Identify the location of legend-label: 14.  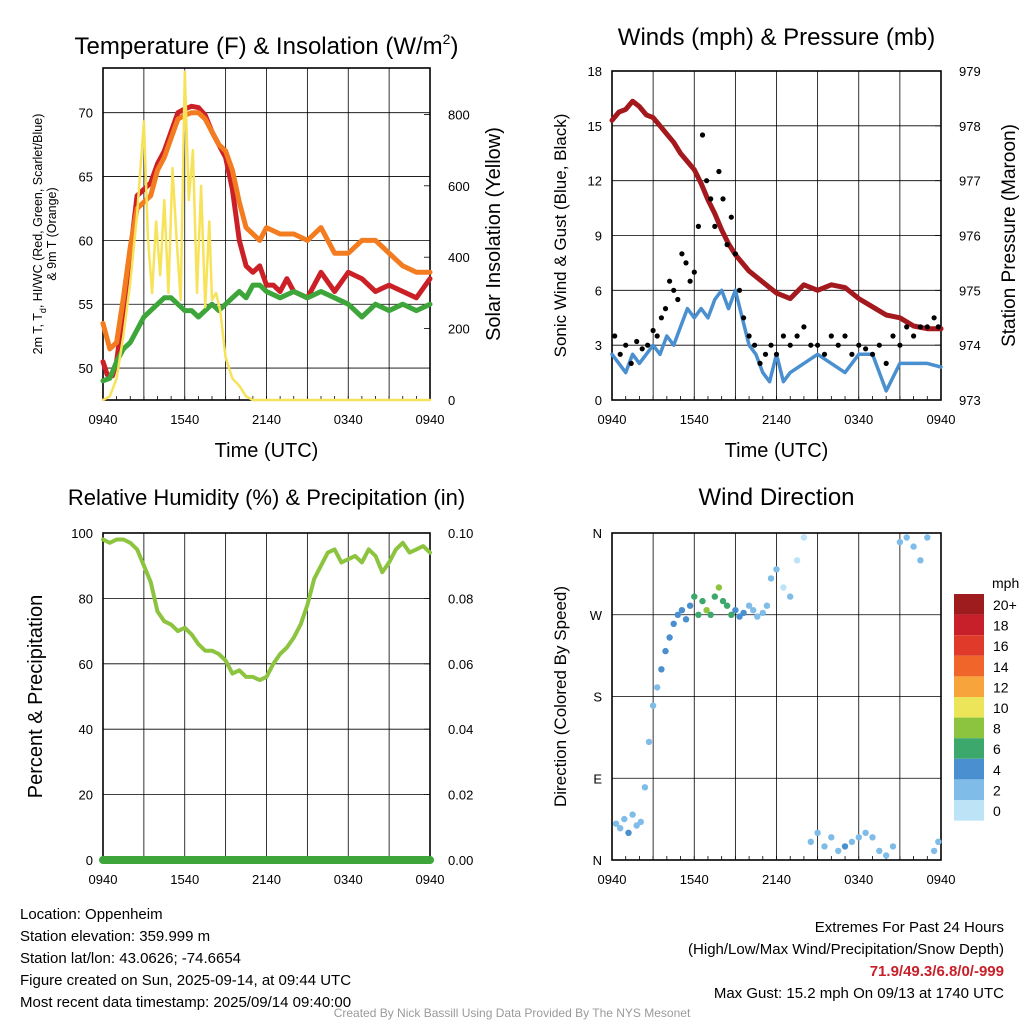
(1001, 667).